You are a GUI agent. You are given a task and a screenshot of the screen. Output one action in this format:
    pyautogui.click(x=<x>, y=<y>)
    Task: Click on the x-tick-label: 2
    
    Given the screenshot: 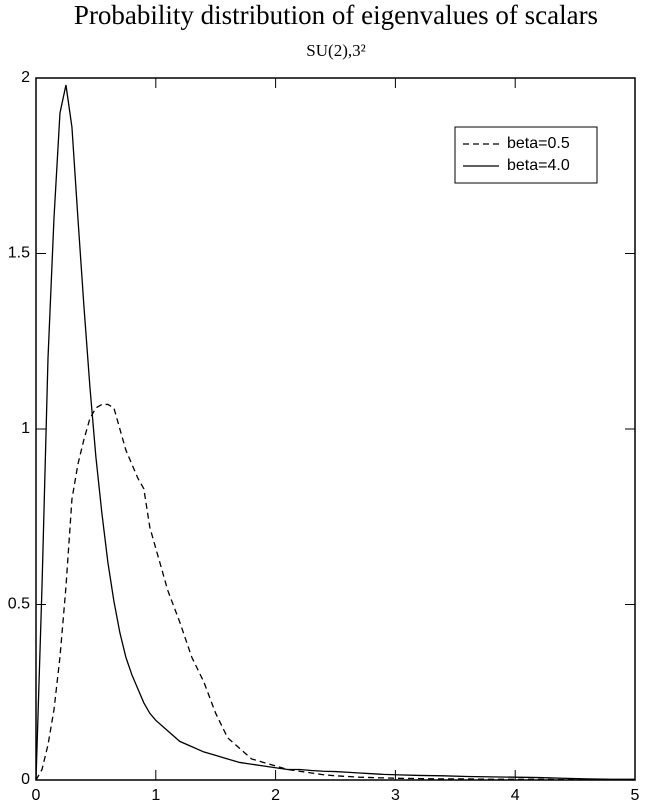 What is the action you would take?
    pyautogui.click(x=275, y=795)
    